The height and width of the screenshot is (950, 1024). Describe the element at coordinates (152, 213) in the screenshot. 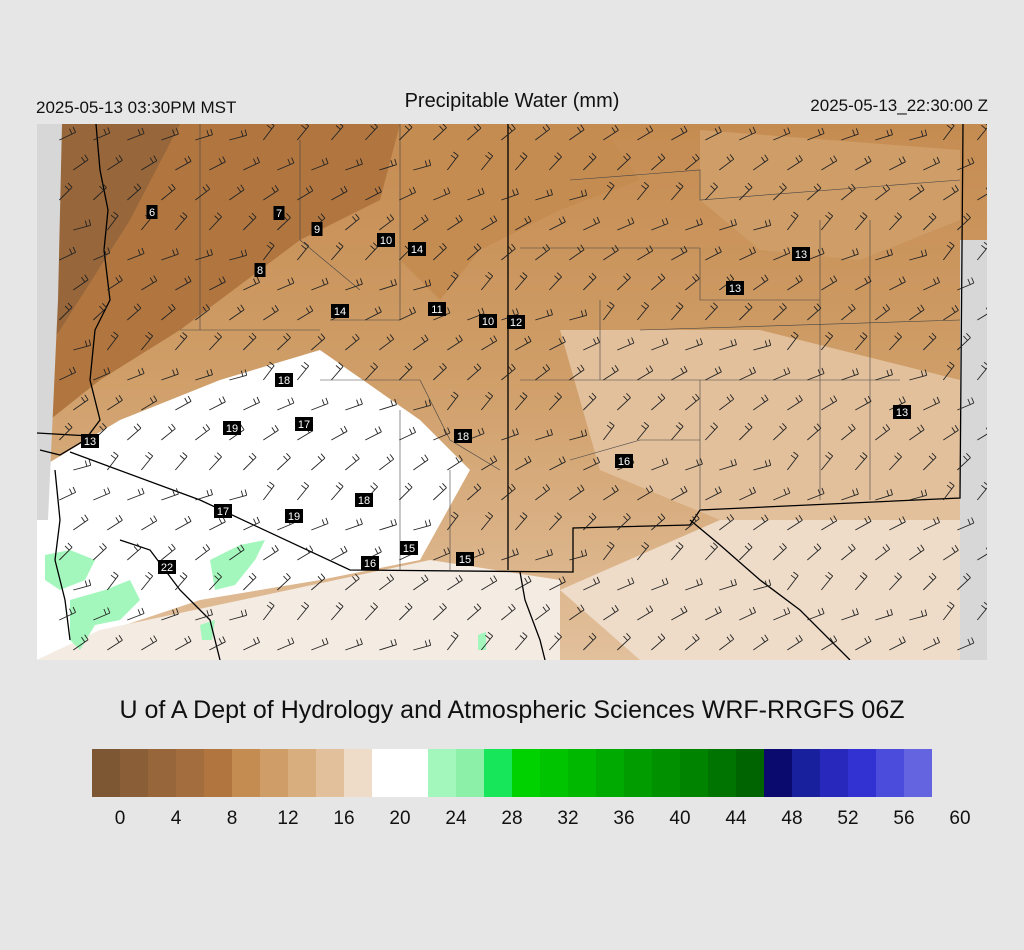

I see `station-value: 6` at that location.